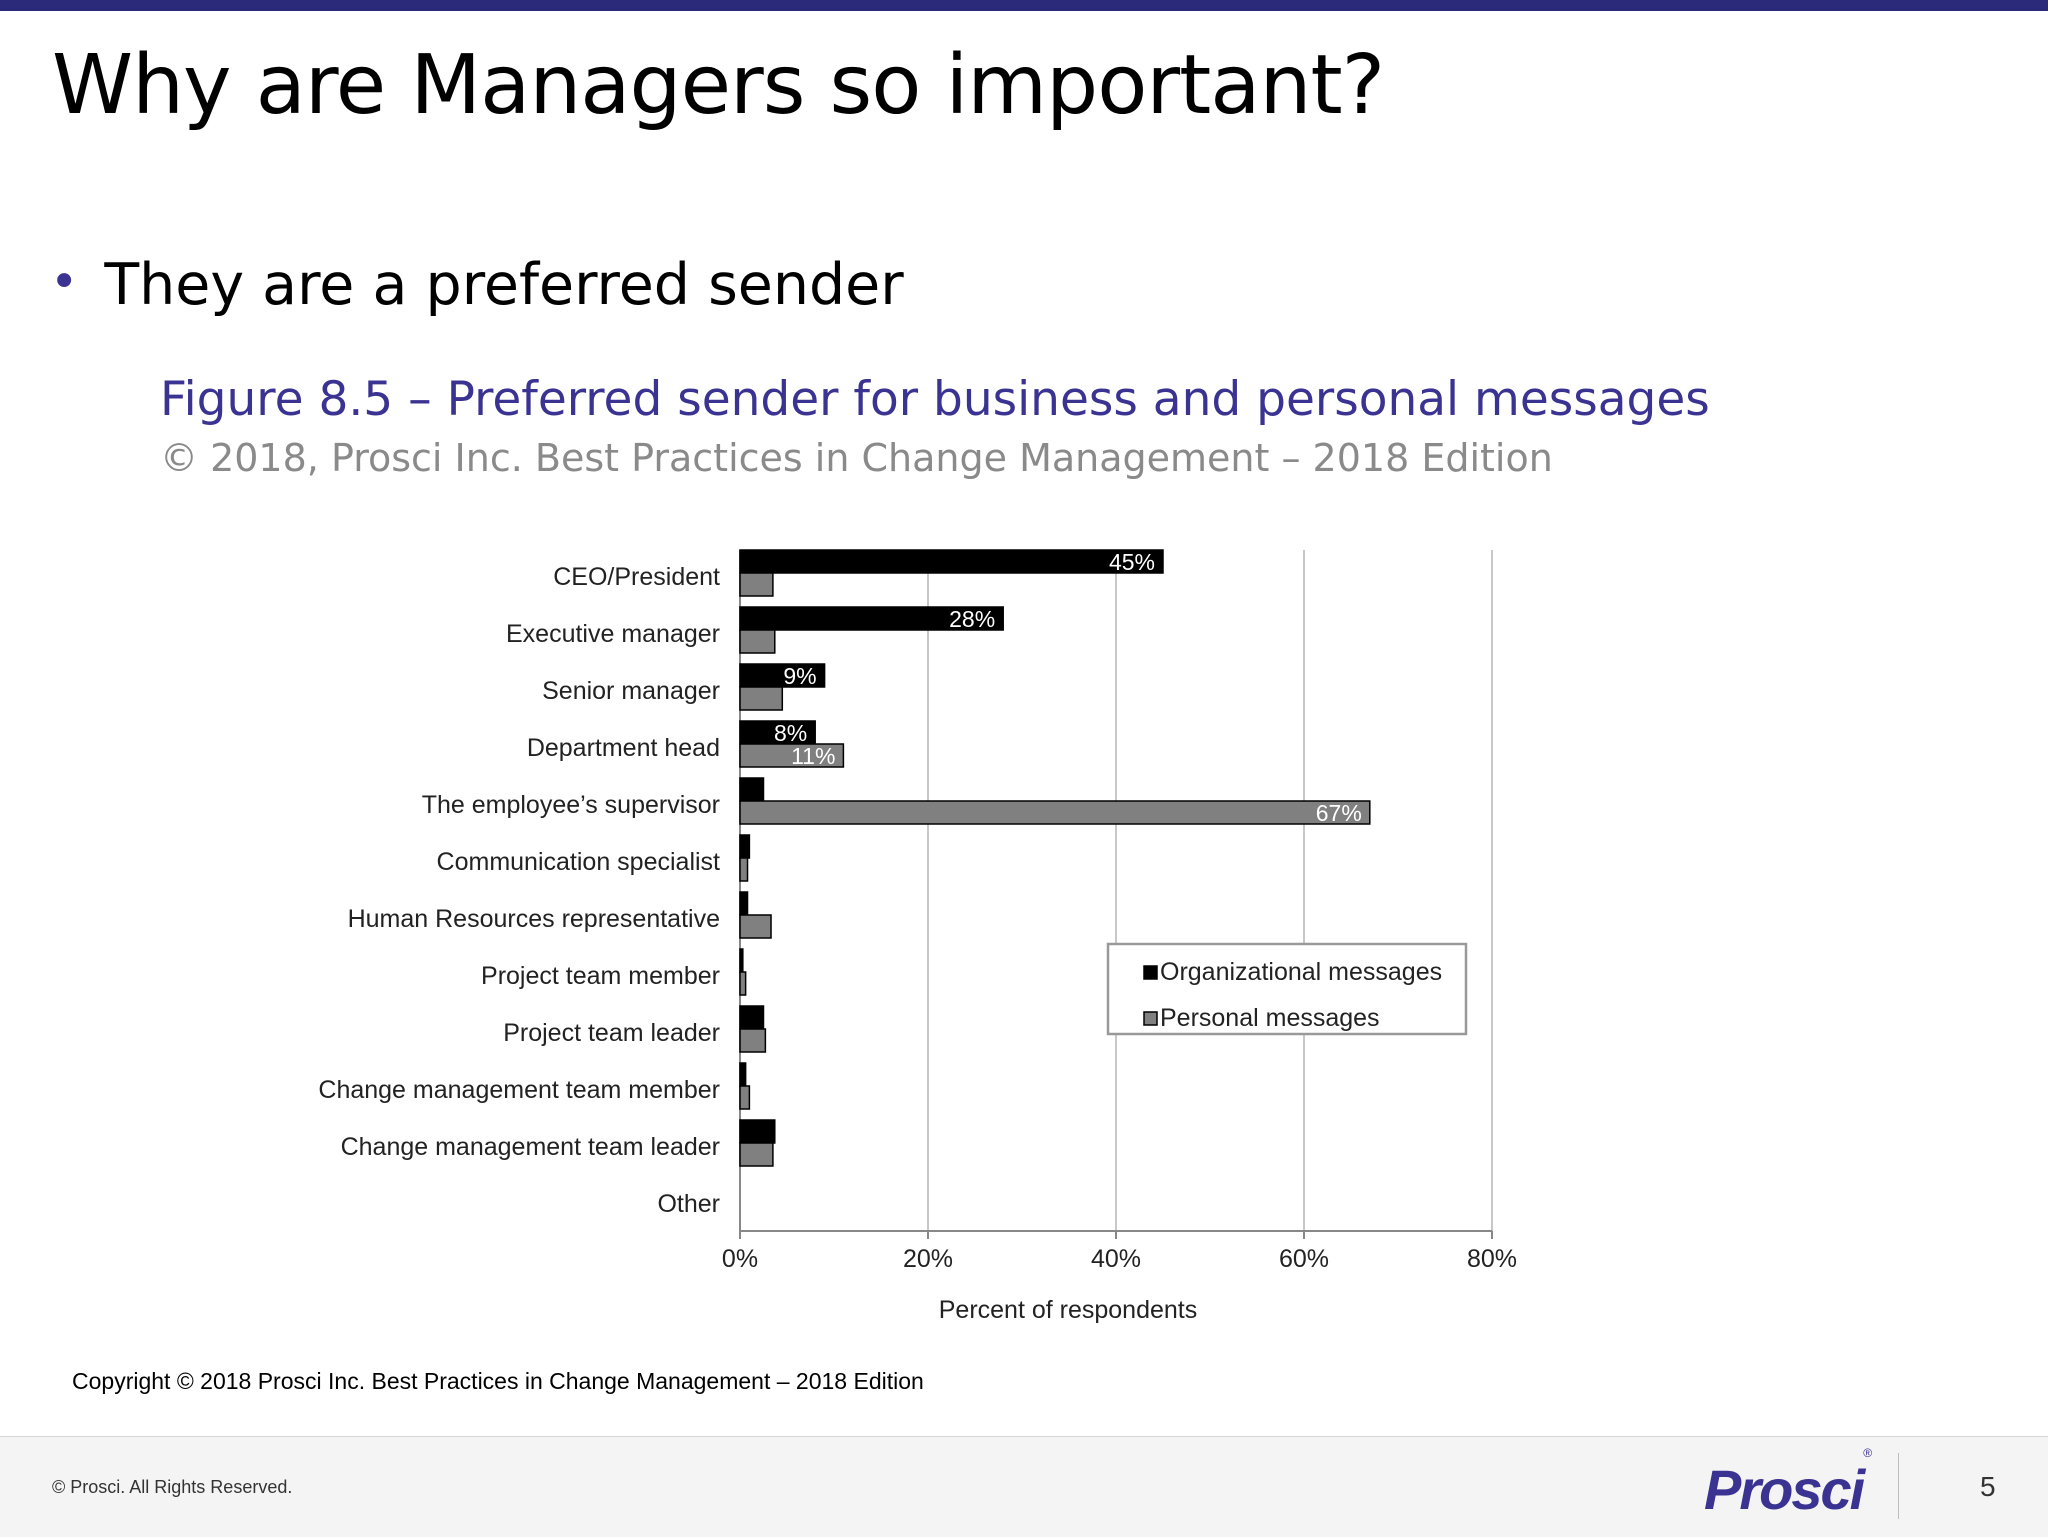 This screenshot has width=2048, height=1537. Describe the element at coordinates (504, 285) in the screenshot. I see `bullet-text: They are a preferred sender` at that location.